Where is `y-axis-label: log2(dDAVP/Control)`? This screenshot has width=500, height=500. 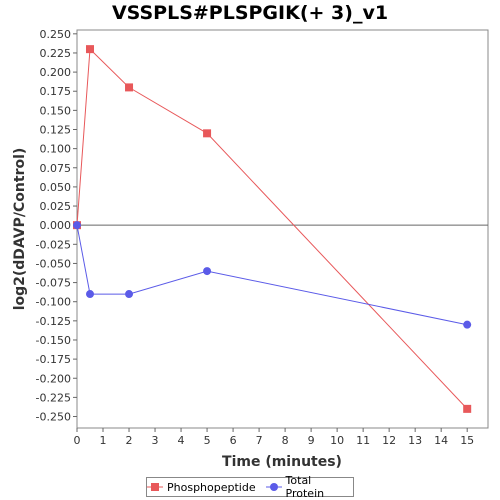
y-axis-label: log2(dDAVP/Control) is located at coordinates (20, 229).